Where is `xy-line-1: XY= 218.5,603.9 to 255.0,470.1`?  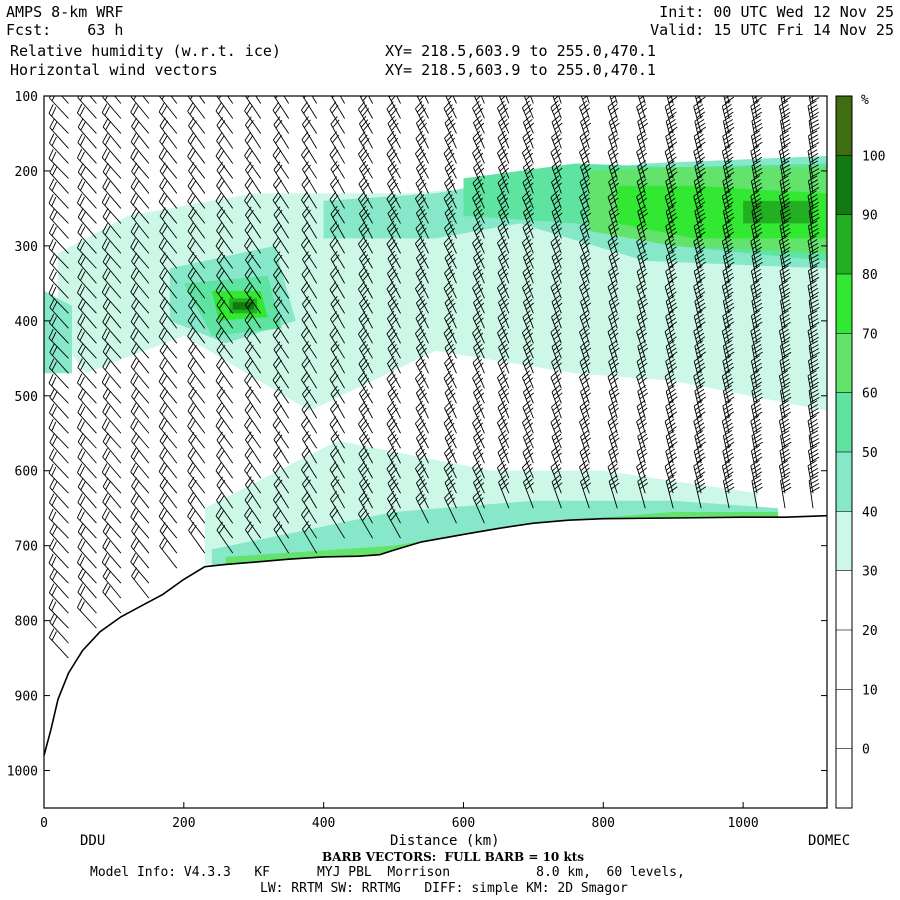 xy-line-1: XY= 218.5,603.9 to 255.0,470.1 is located at coordinates (520, 51).